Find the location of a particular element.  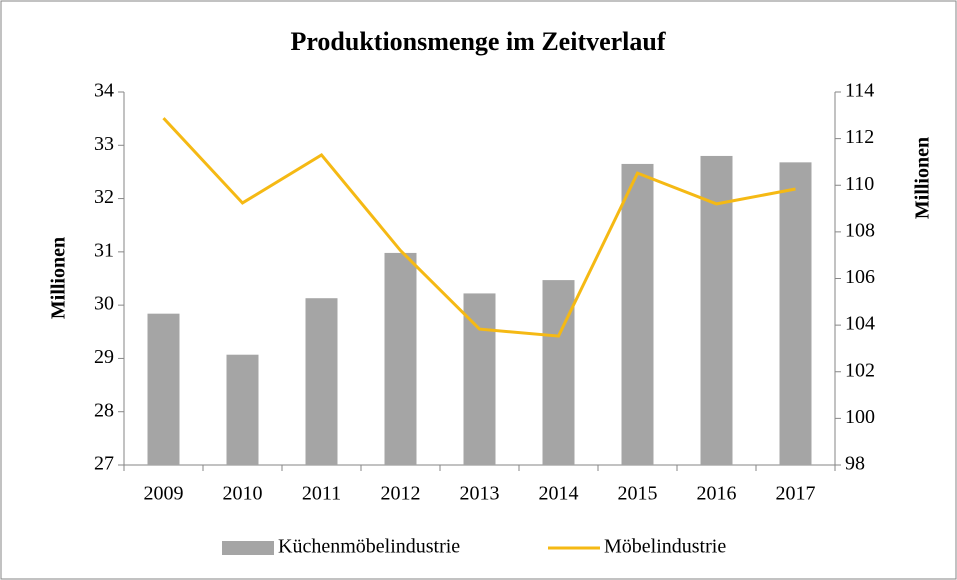

x-tick-label: 2015 is located at coordinates (638, 494).